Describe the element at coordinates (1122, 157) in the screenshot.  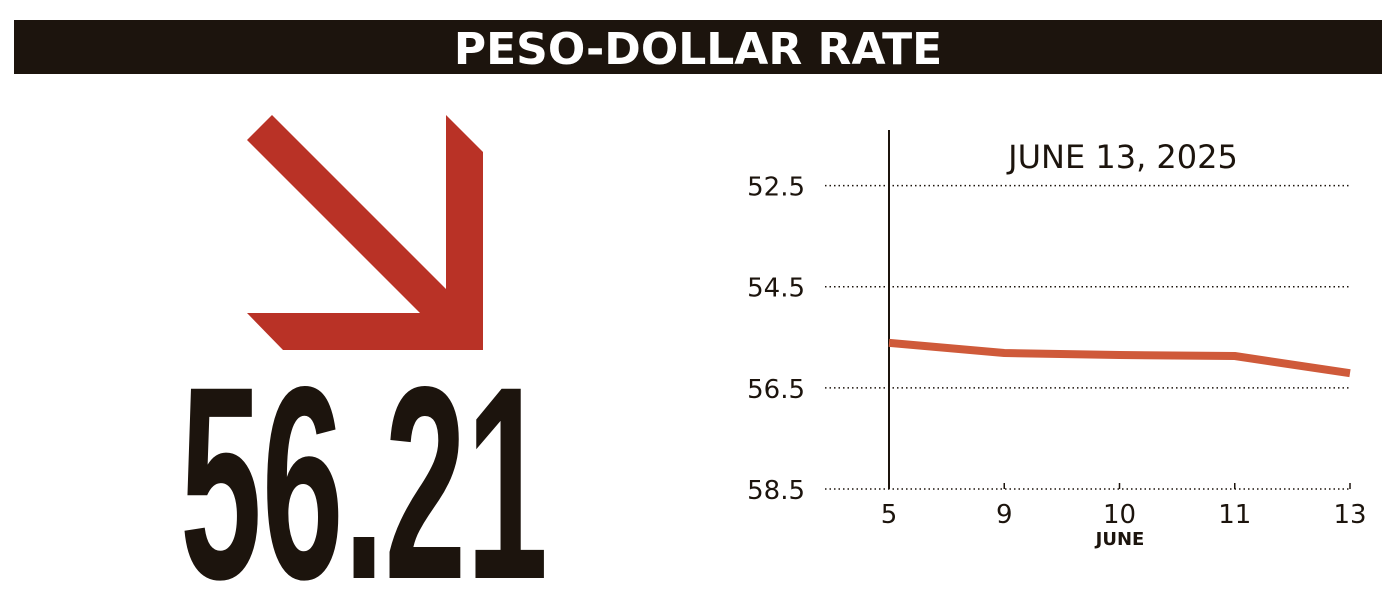
I see `chart-subtitle: JUNE 13, 2025` at that location.